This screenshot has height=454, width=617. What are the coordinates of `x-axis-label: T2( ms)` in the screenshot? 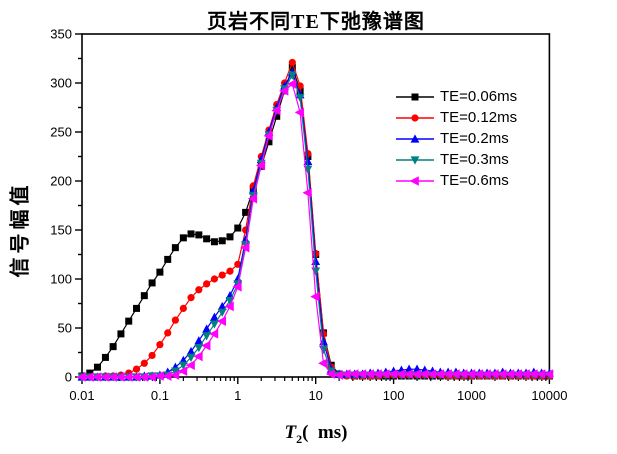 It's located at (316, 434).